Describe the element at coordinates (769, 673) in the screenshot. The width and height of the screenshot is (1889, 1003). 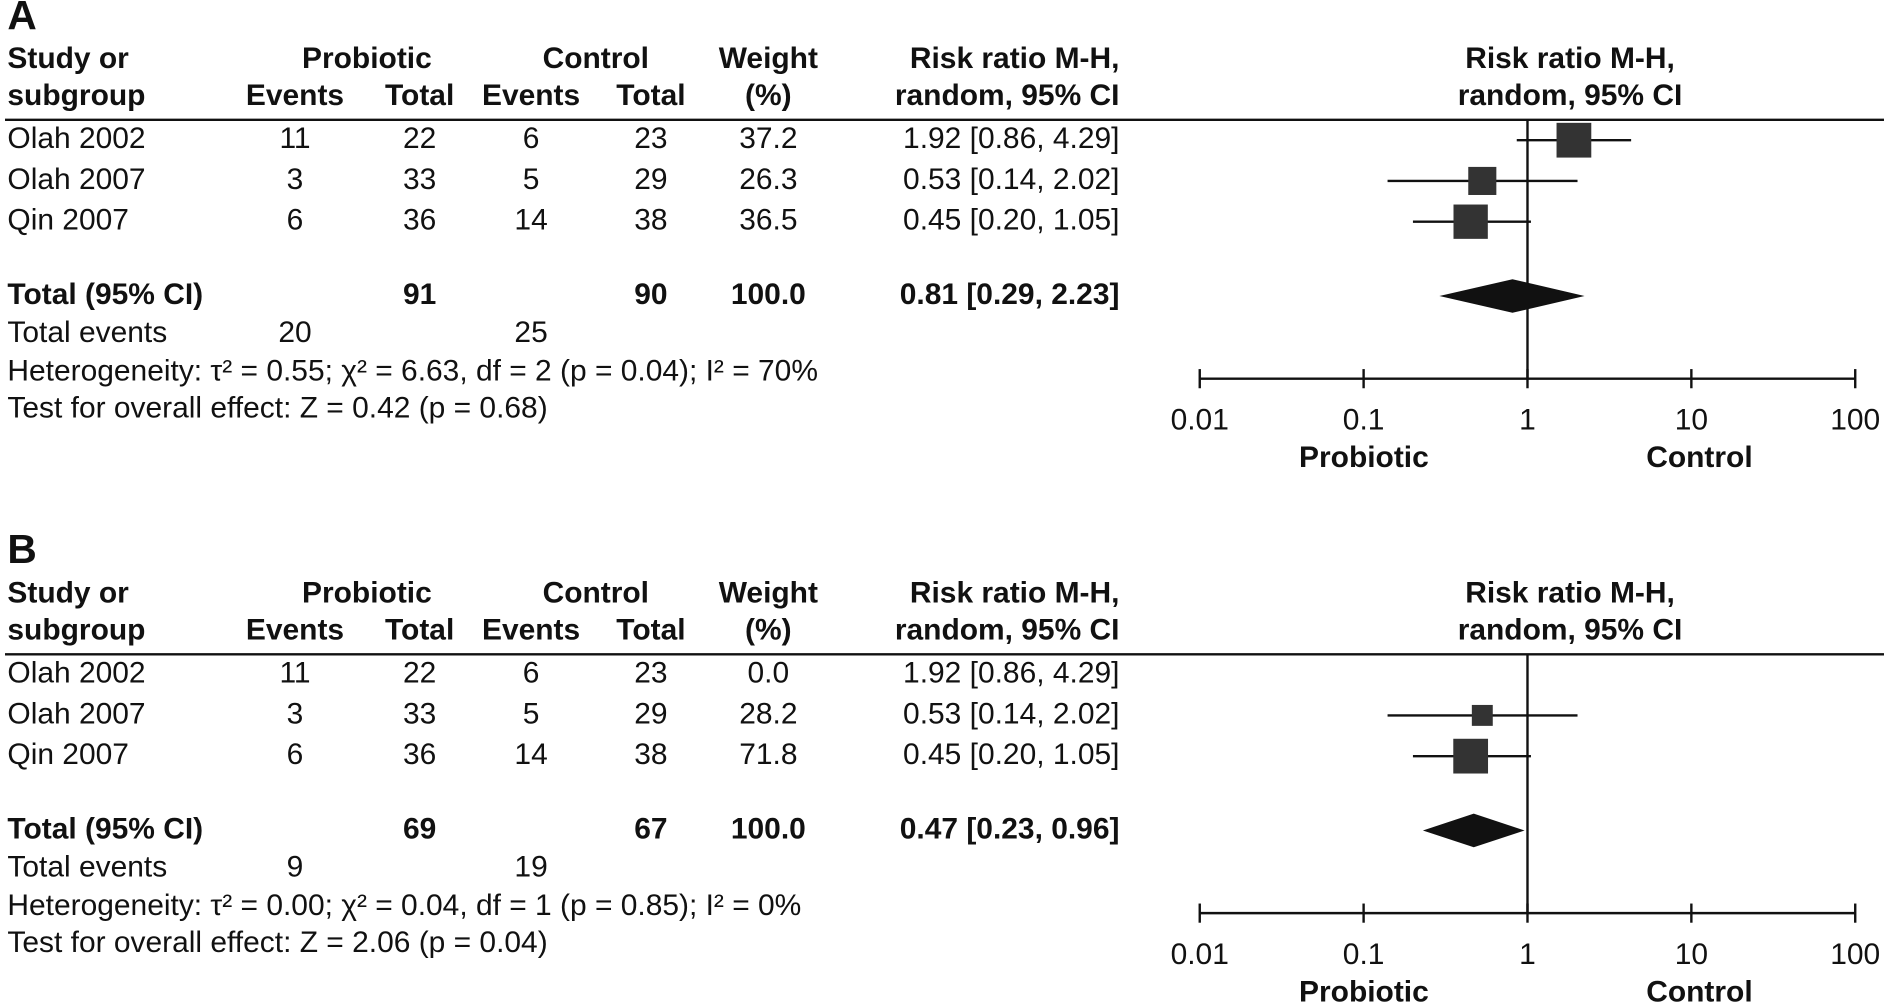
I see `cell: 0.0` at that location.